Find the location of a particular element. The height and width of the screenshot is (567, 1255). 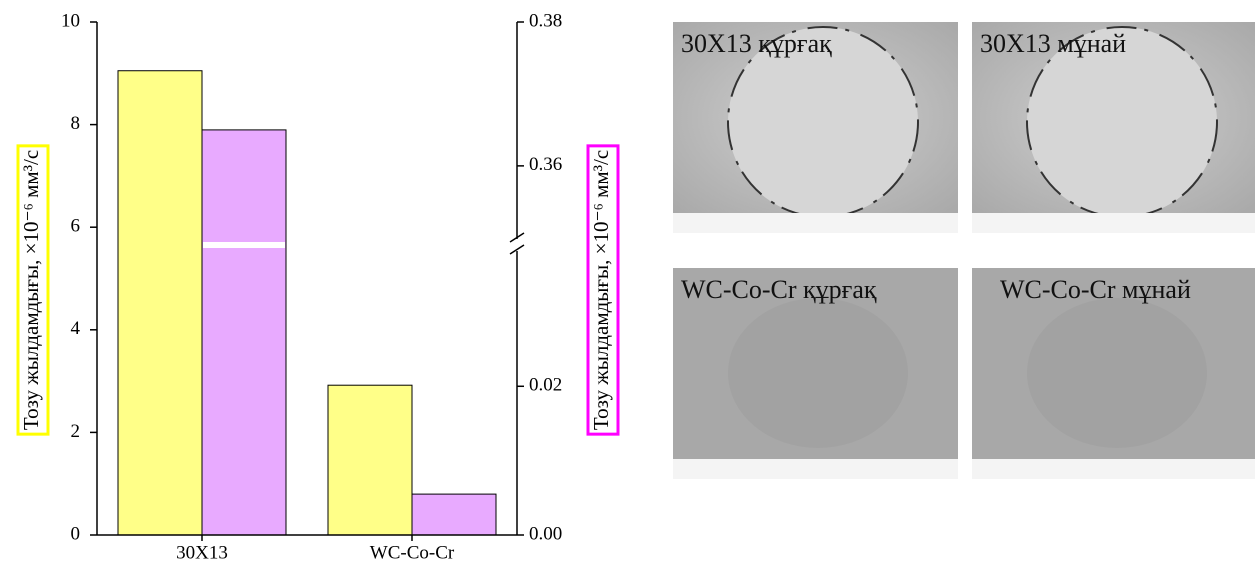

y-axis-label: Тозу жылдамдығы, ×10⁻⁶ мм³/с is located at coordinates (31, 290).